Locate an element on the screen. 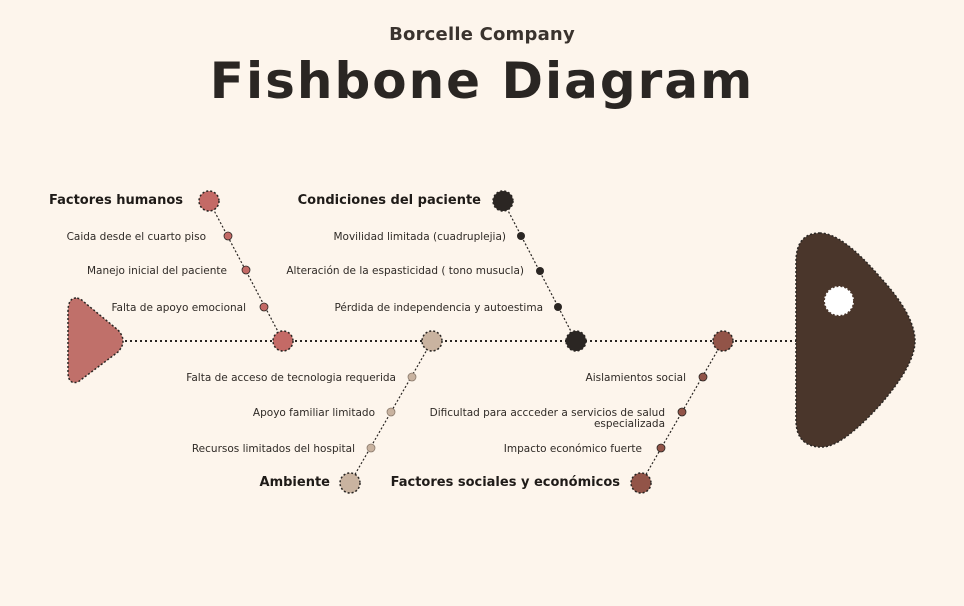  bone-humanos-head is located at coordinates (209, 201).